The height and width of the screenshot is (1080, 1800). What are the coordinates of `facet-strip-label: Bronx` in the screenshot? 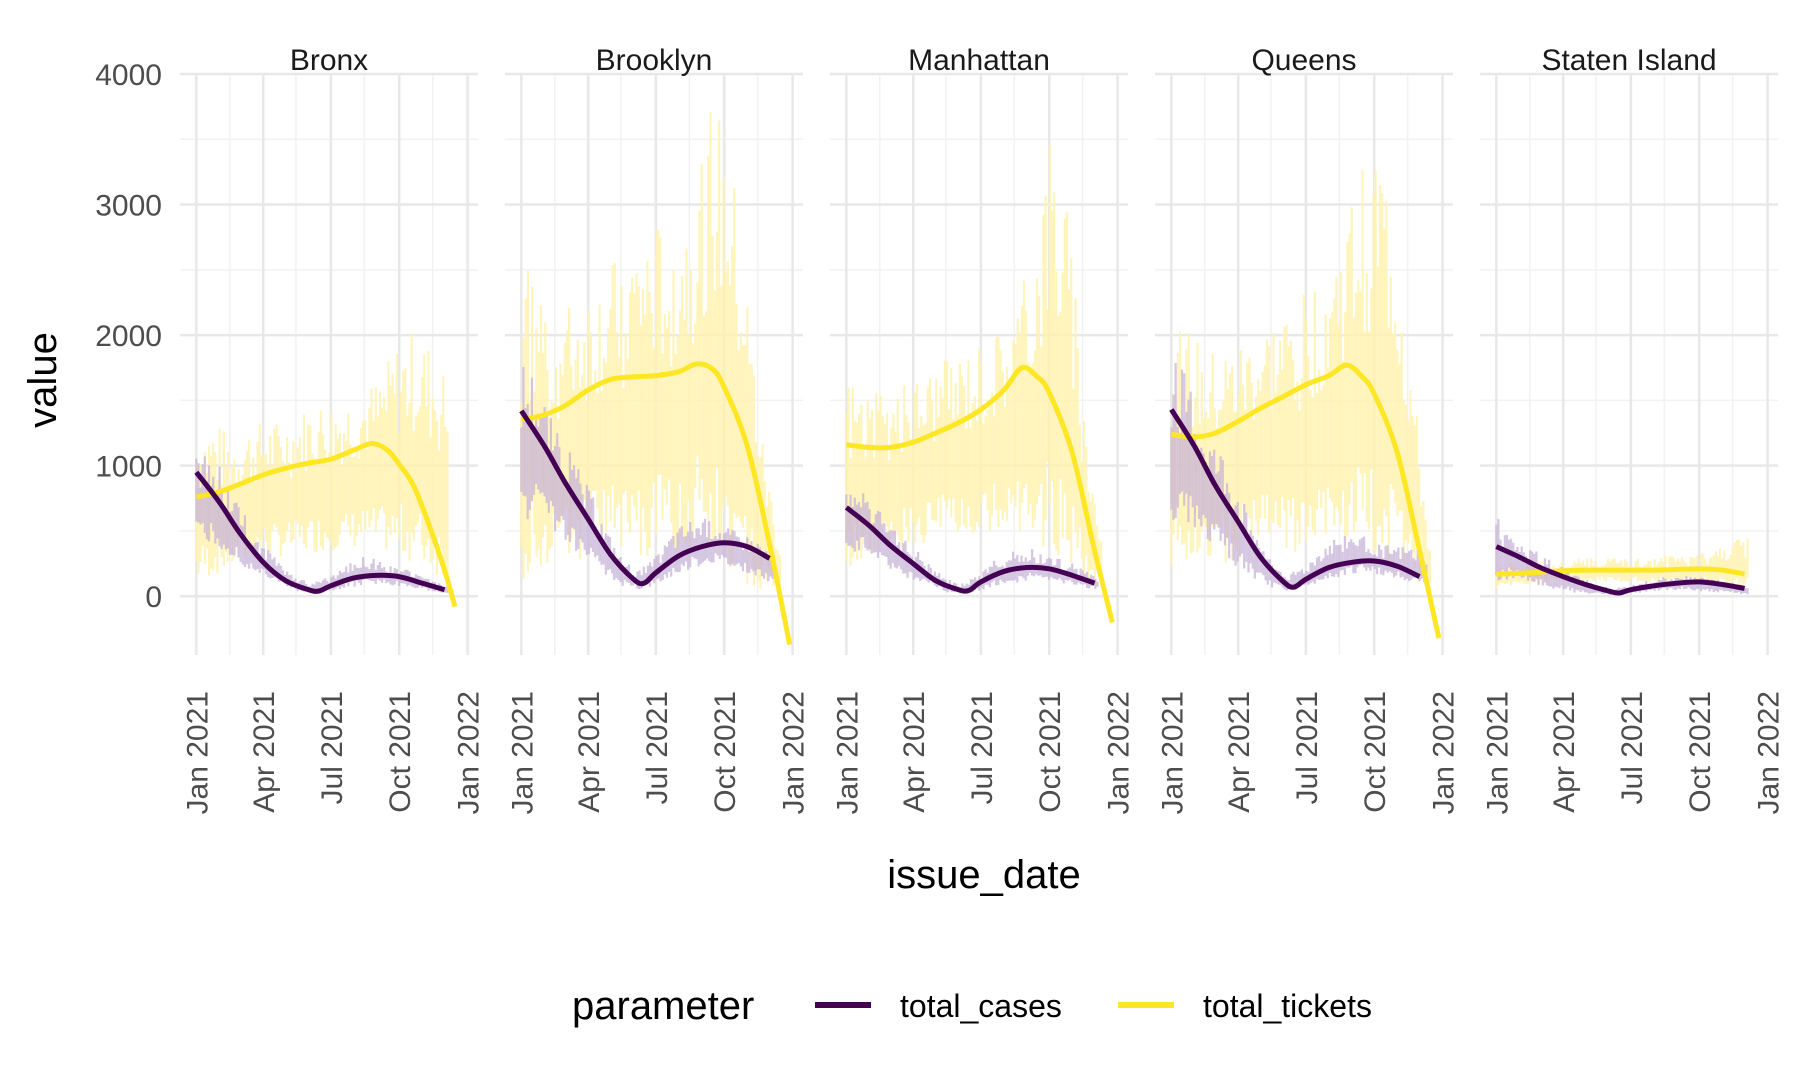 It's located at (329, 60).